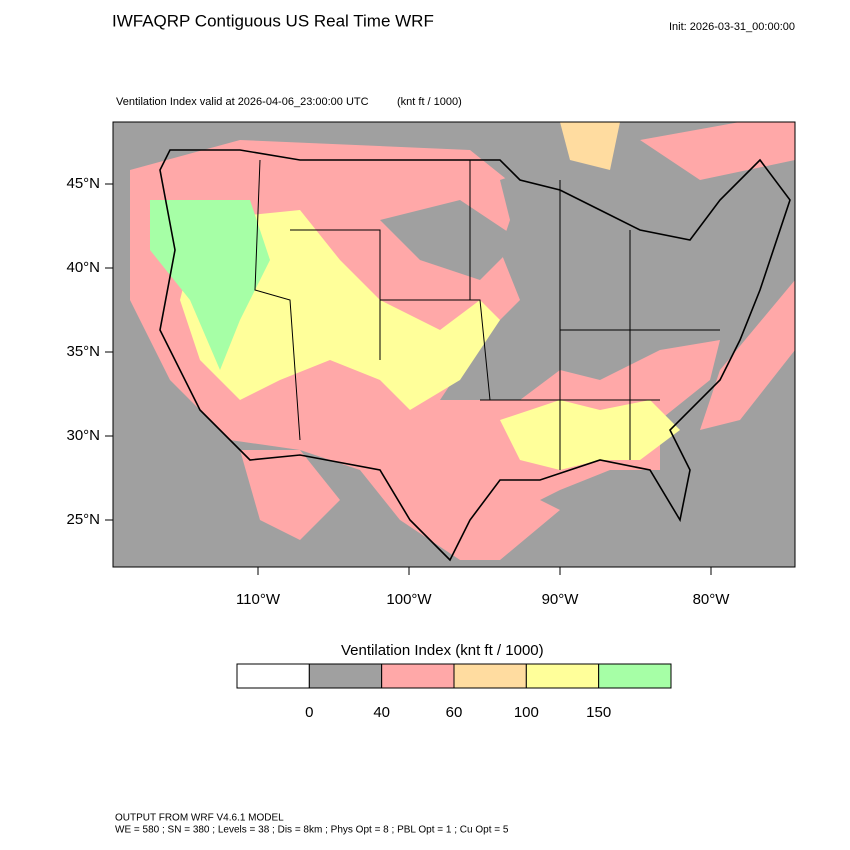 This screenshot has height=850, width=850. I want to click on lon-label: 80°W, so click(712, 599).